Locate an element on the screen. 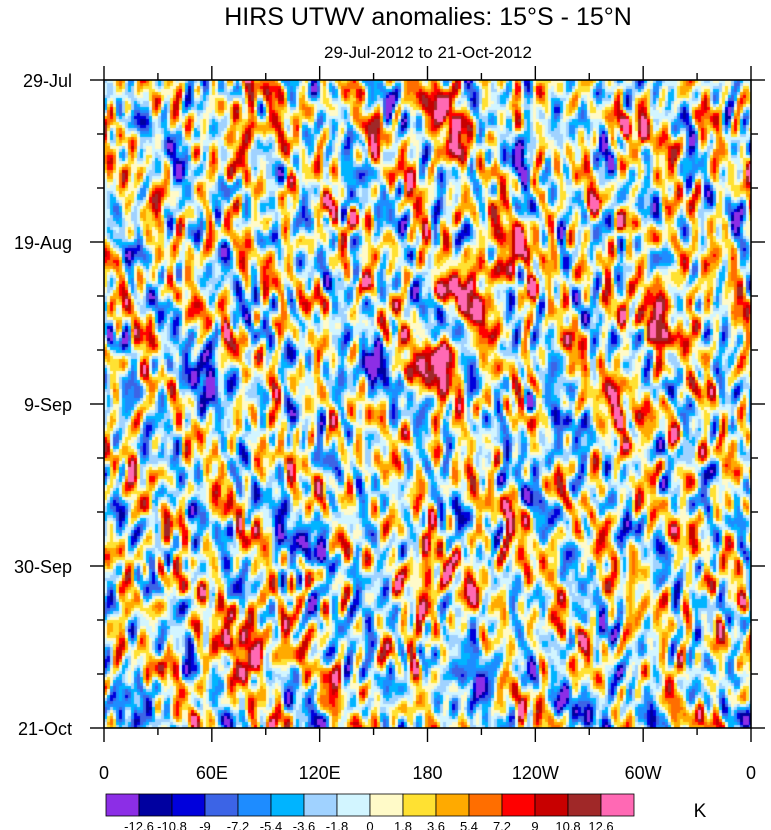  colorbar-label: 9 is located at coordinates (534, 824).